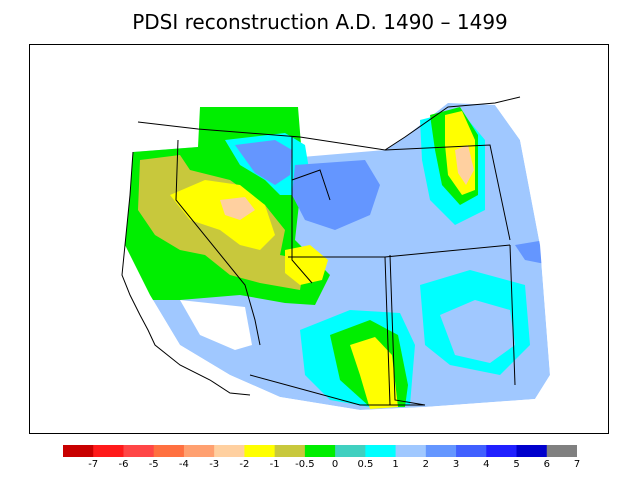  I want to click on nevada-gap-mask, so click(216, 325).